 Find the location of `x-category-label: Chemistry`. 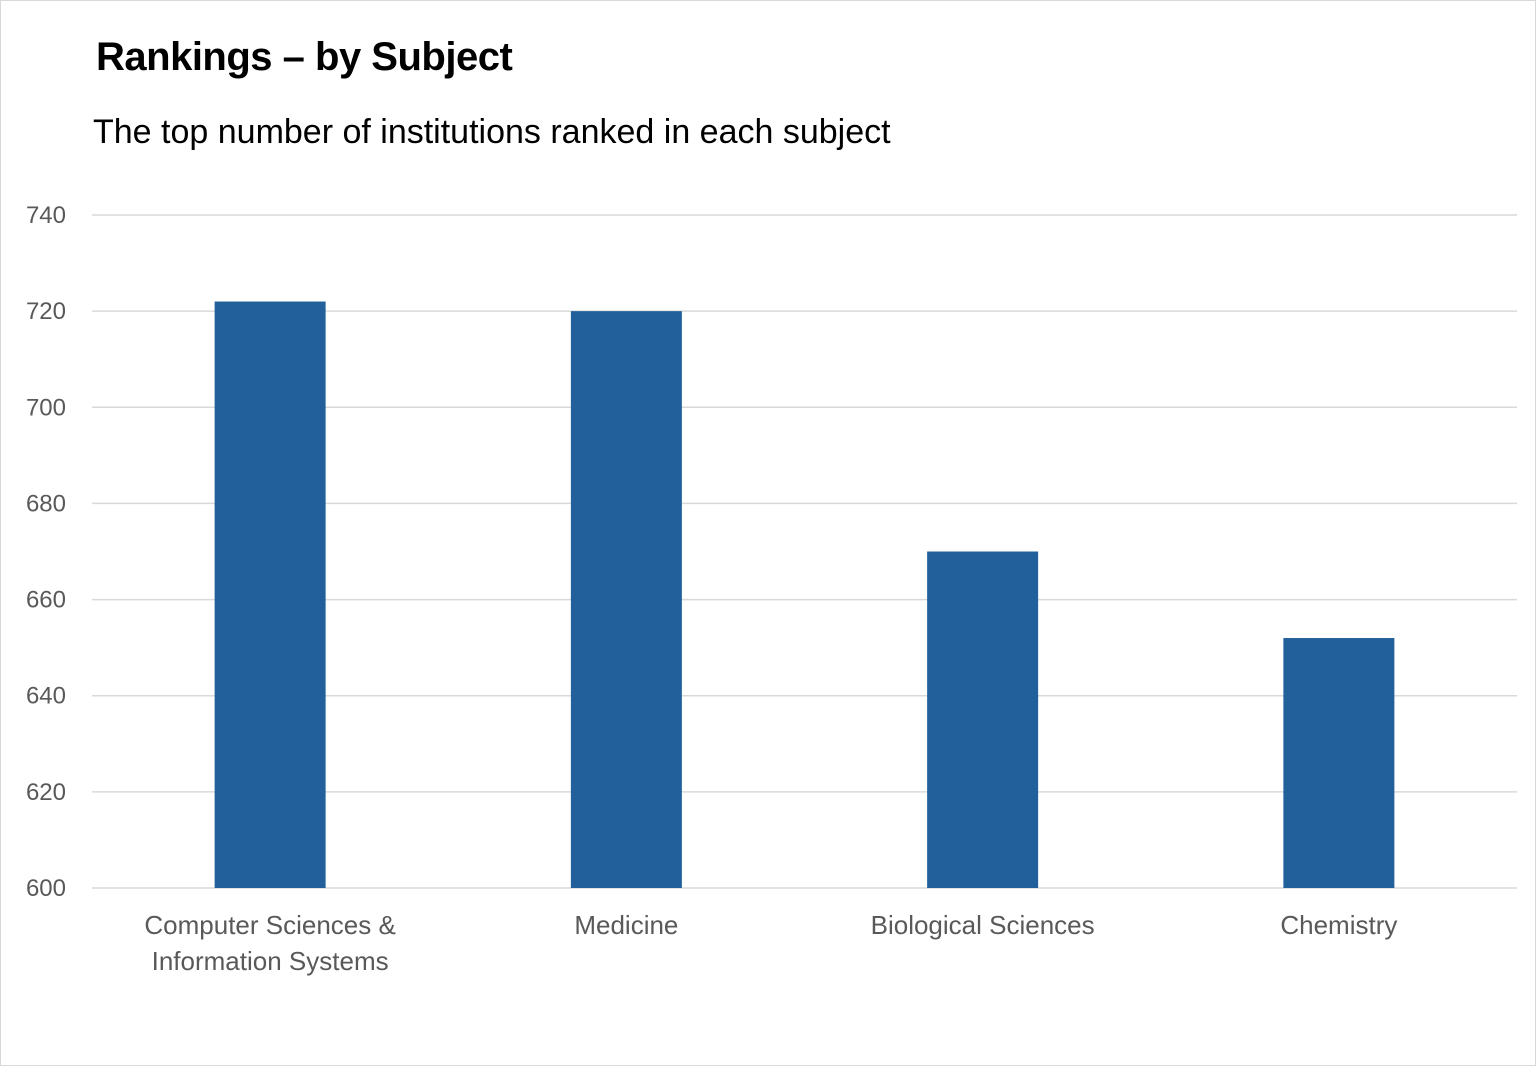

x-category-label: Chemistry is located at coordinates (1338, 925).